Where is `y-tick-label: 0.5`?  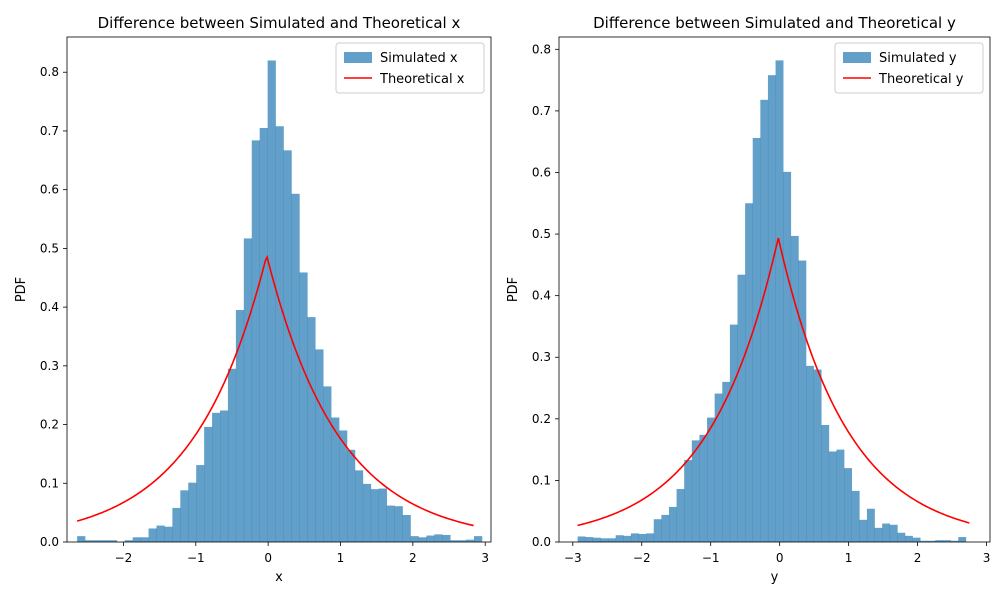 y-tick-label: 0.5 is located at coordinates (49, 248).